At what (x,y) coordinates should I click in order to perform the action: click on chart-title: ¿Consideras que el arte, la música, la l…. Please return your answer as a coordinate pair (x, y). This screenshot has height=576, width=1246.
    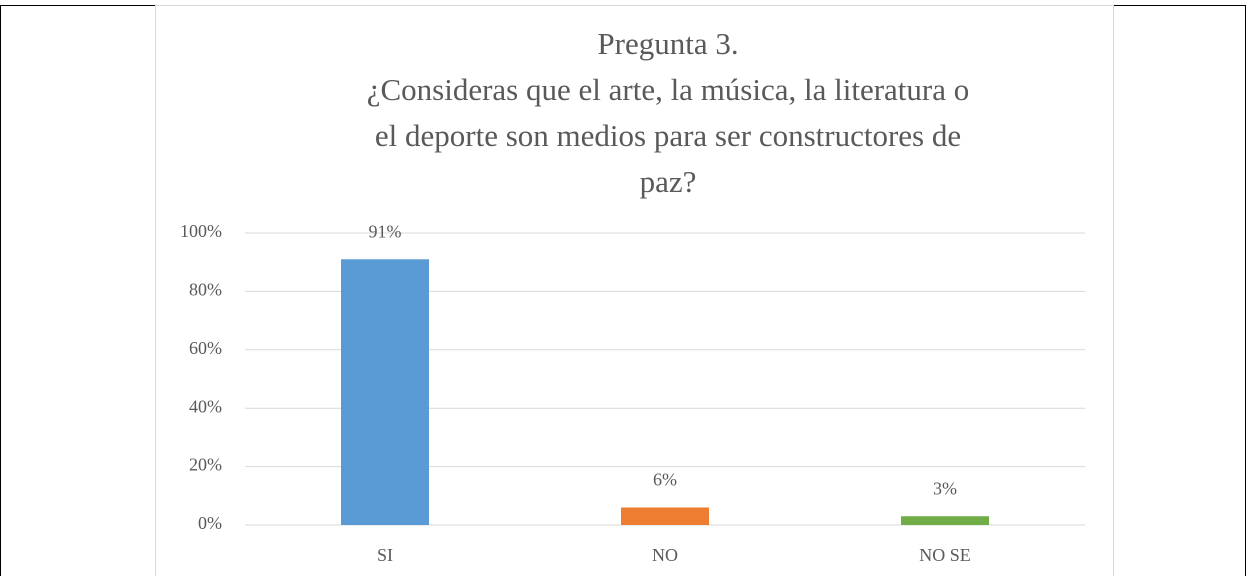
    Looking at the image, I should click on (668, 89).